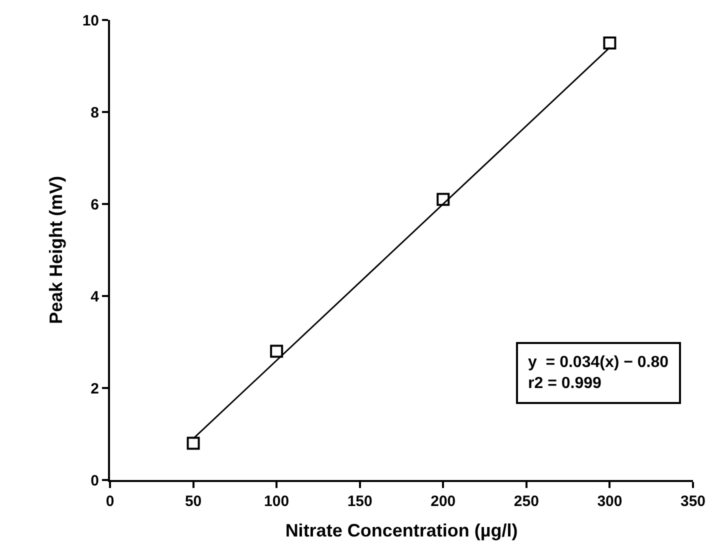 This screenshot has width=723, height=560. I want to click on y-tick-label: 4, so click(95, 297).